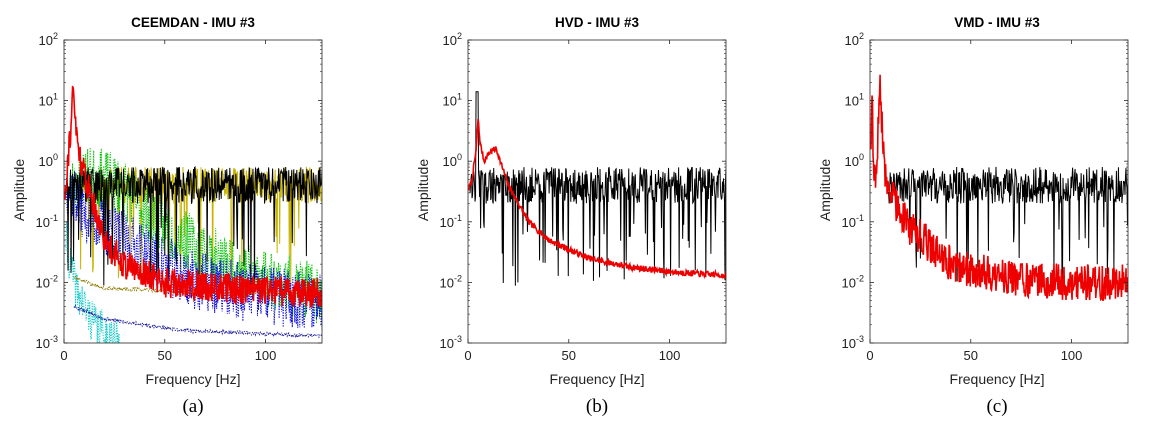  What do you see at coordinates (193, 22) in the screenshot?
I see `chart-title: CEEMDAN - IMU #3` at bounding box center [193, 22].